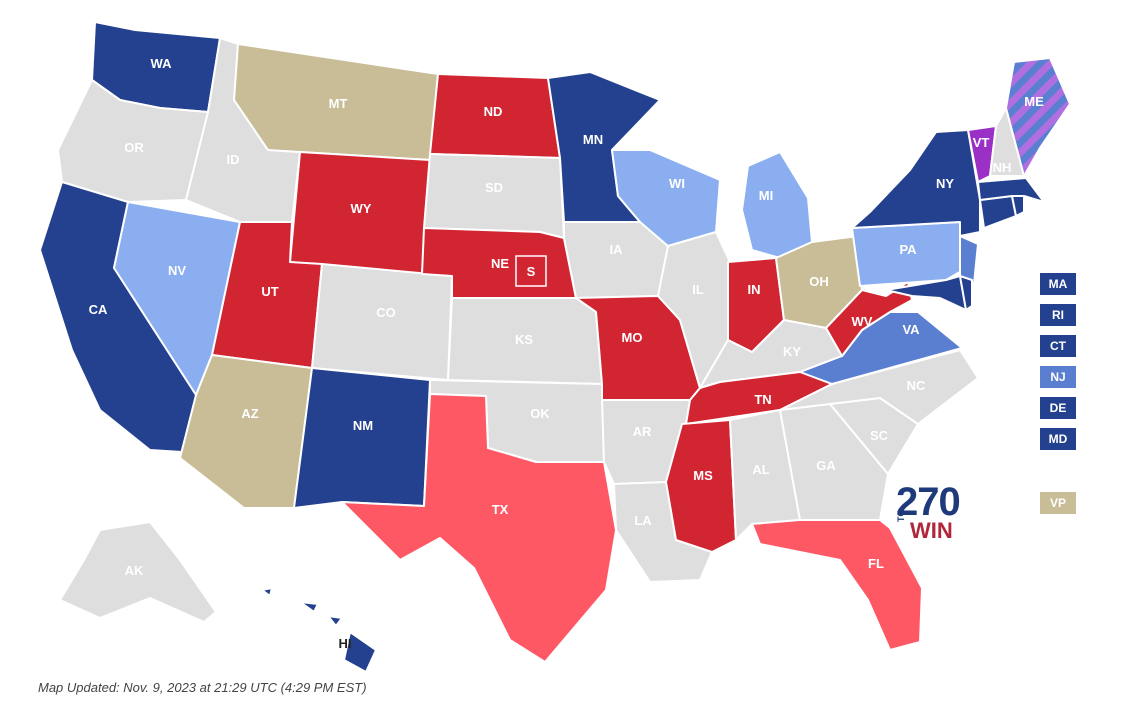 This screenshot has width=1127, height=717. Describe the element at coordinates (879, 387) in the screenshot. I see `state-NC` at that location.